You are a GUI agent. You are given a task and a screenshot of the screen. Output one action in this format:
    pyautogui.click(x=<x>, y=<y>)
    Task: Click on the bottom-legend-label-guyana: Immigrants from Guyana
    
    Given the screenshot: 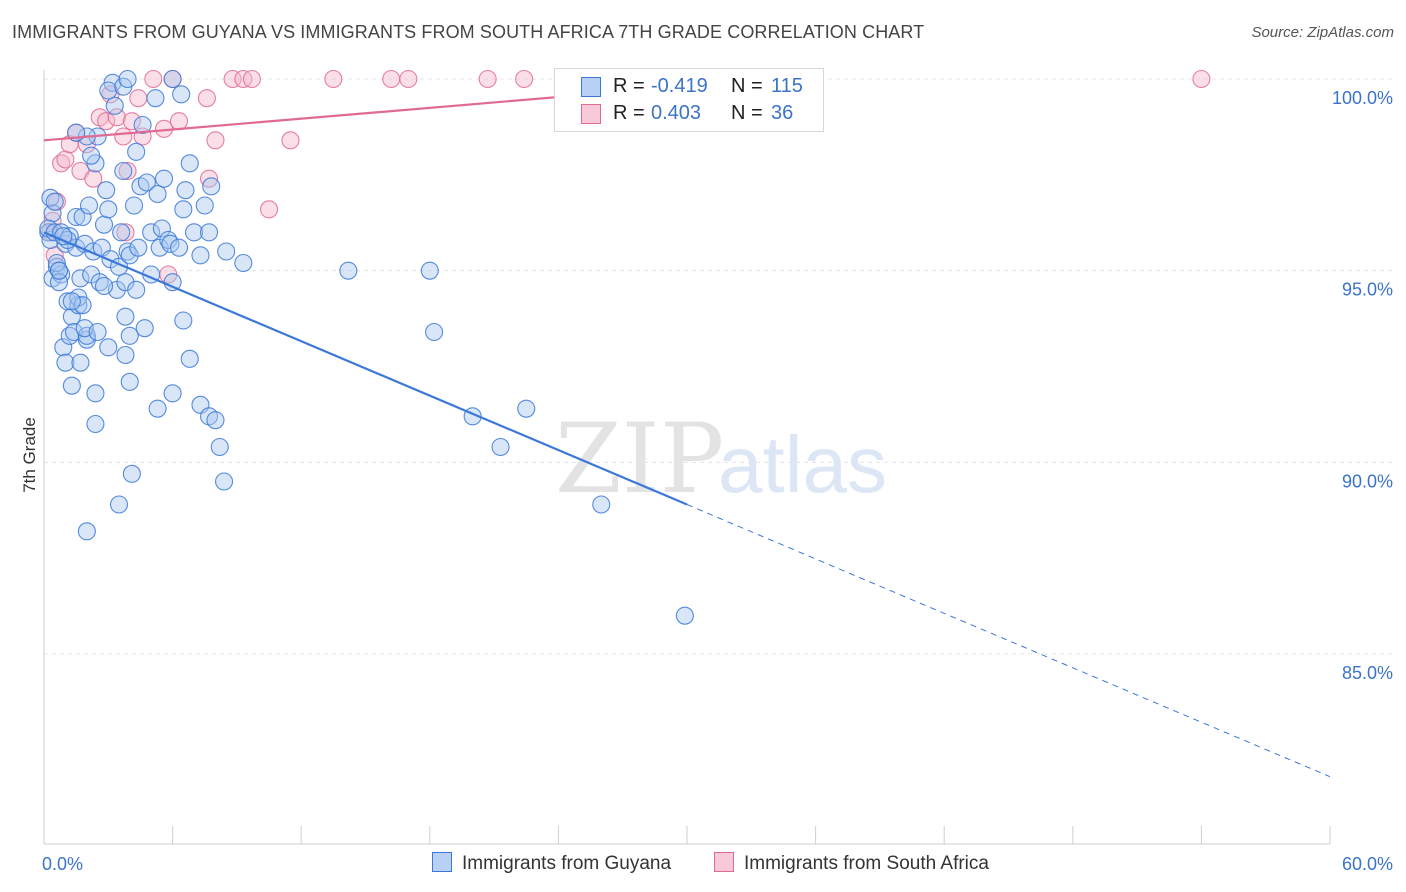 What is the action you would take?
    pyautogui.click(x=567, y=863)
    